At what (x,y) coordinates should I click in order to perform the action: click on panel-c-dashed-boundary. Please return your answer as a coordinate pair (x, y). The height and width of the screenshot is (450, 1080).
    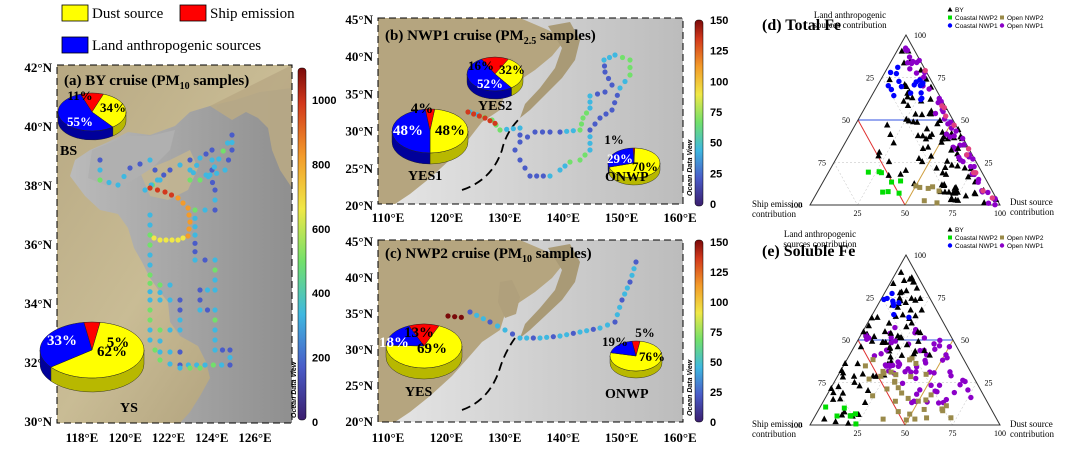
    Looking at the image, I should click on (488, 374).